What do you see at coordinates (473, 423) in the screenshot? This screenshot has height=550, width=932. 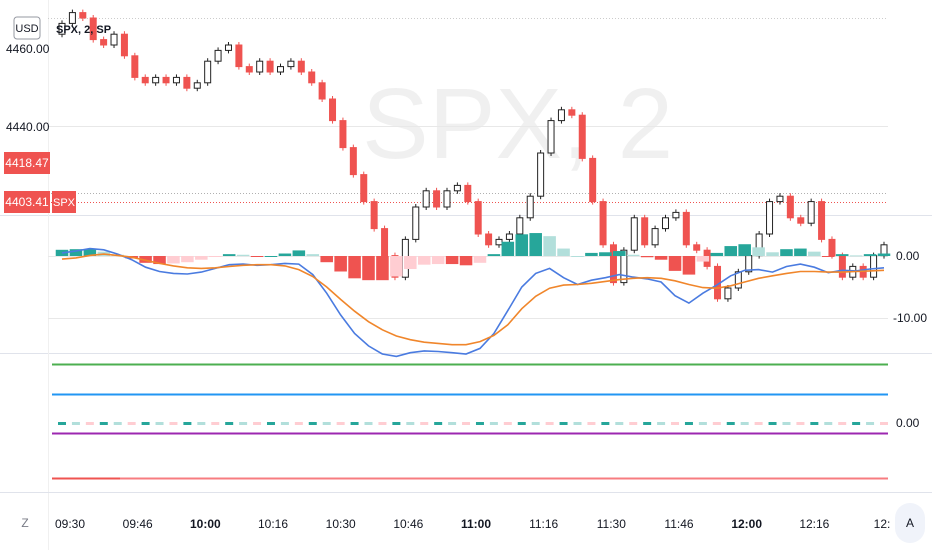 I see `zero-line-markers` at bounding box center [473, 423].